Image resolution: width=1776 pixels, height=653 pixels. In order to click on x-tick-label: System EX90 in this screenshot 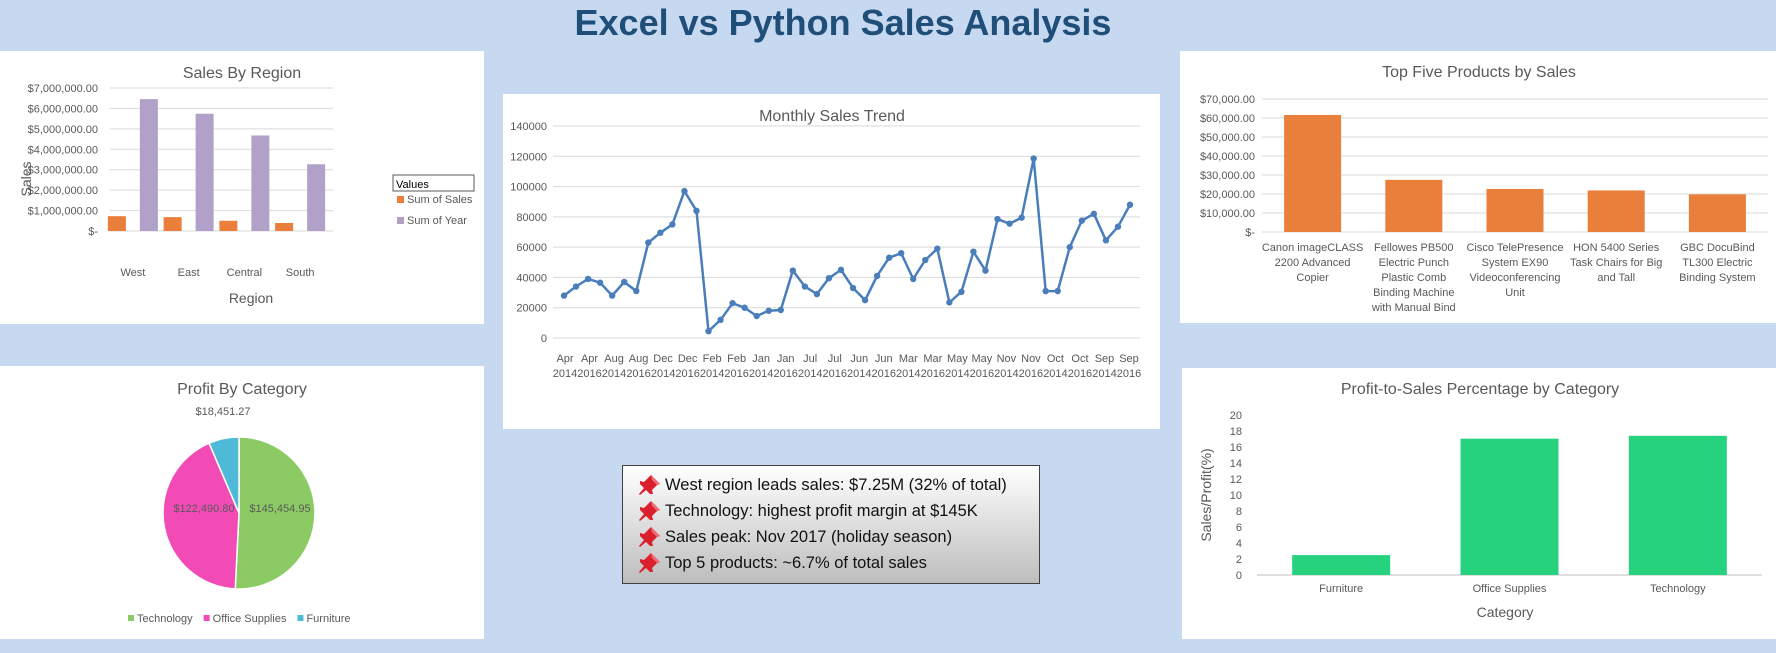, I will do `click(1515, 263)`.